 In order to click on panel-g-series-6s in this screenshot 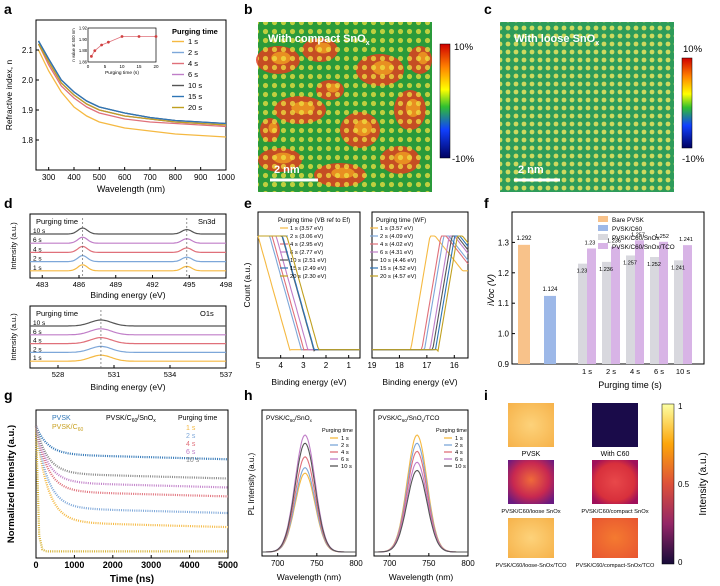, I will do `click(131, 457)`.